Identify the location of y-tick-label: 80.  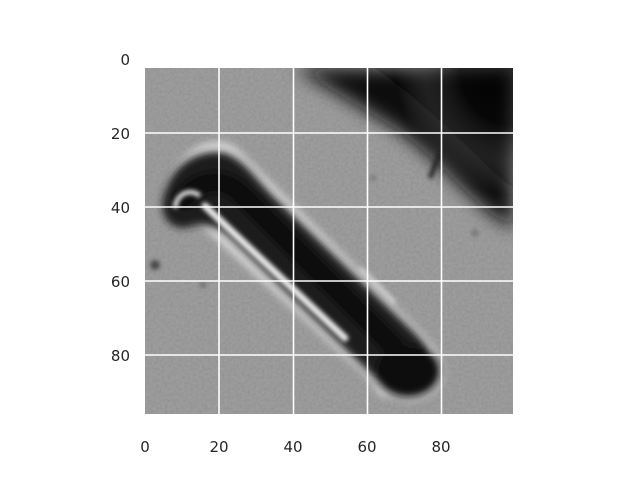
(120, 356).